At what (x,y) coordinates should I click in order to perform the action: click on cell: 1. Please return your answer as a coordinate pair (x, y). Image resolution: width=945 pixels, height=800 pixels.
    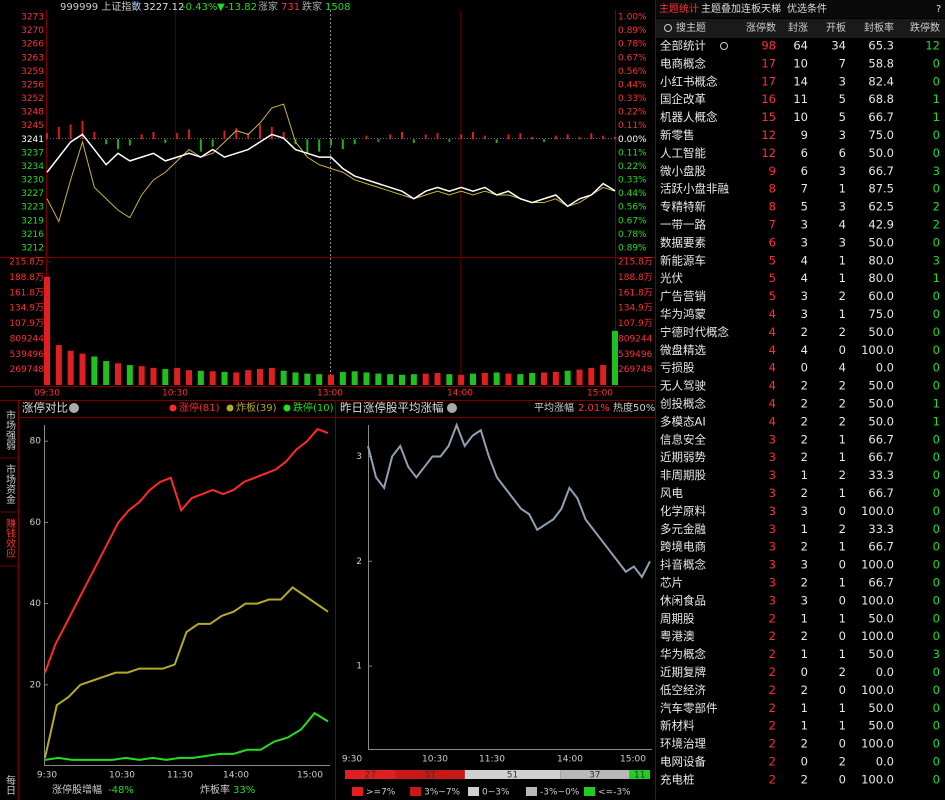
    Looking at the image, I should click on (842, 314).